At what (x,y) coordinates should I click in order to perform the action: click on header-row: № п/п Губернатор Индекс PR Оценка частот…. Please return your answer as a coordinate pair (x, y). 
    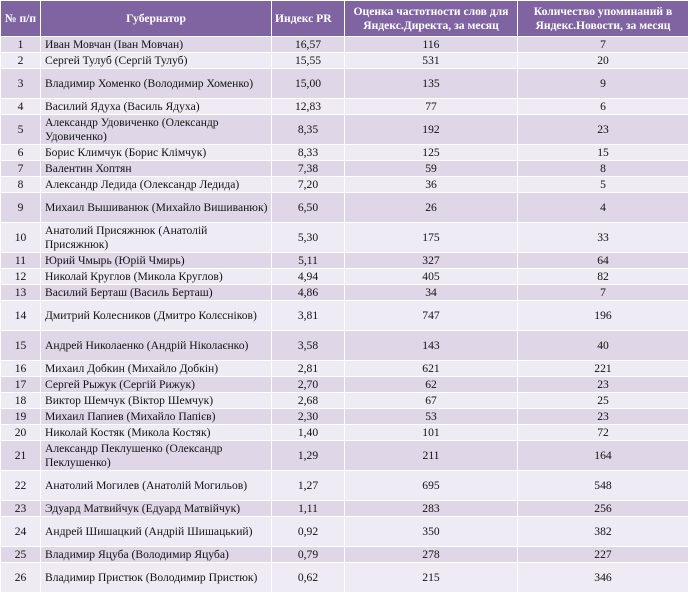
    Looking at the image, I should click on (344, 18).